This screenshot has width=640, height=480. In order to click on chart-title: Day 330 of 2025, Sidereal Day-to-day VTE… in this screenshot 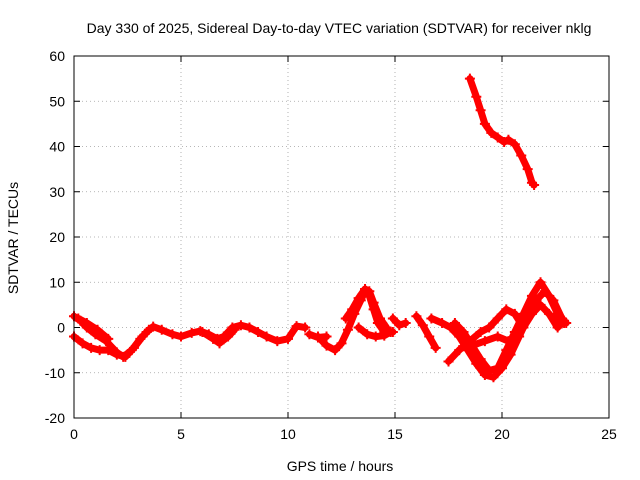, I will do `click(339, 28)`.